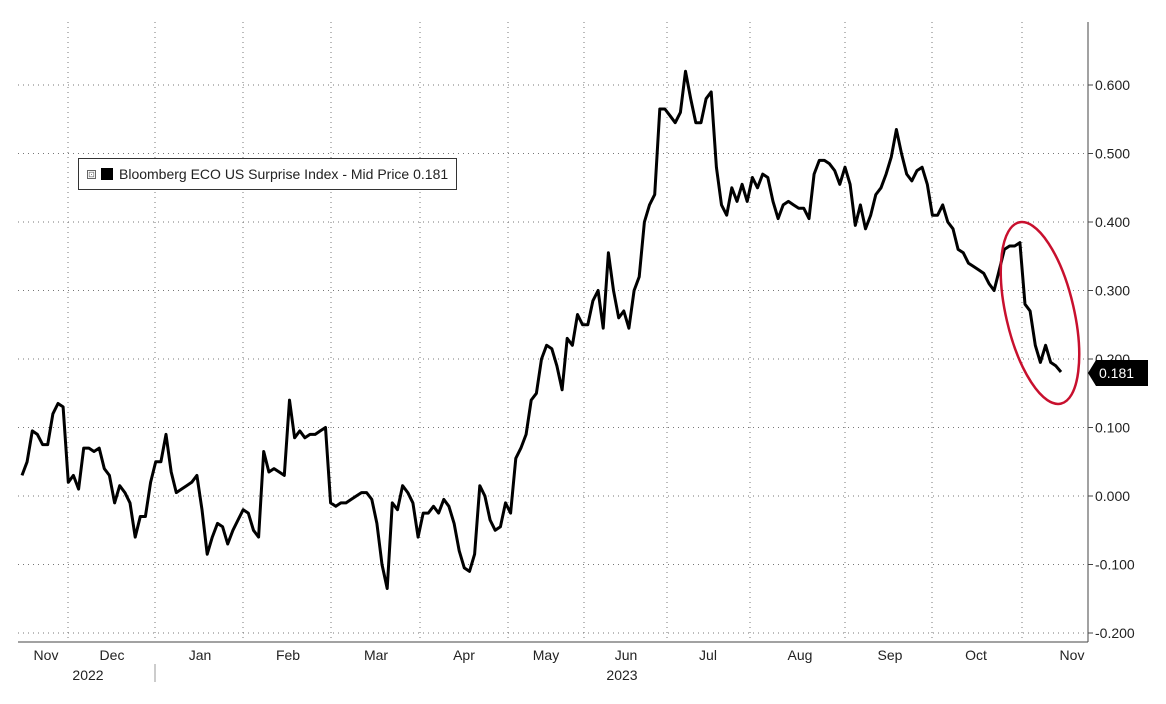  I want to click on last-value-tag: 0.181, so click(1118, 373).